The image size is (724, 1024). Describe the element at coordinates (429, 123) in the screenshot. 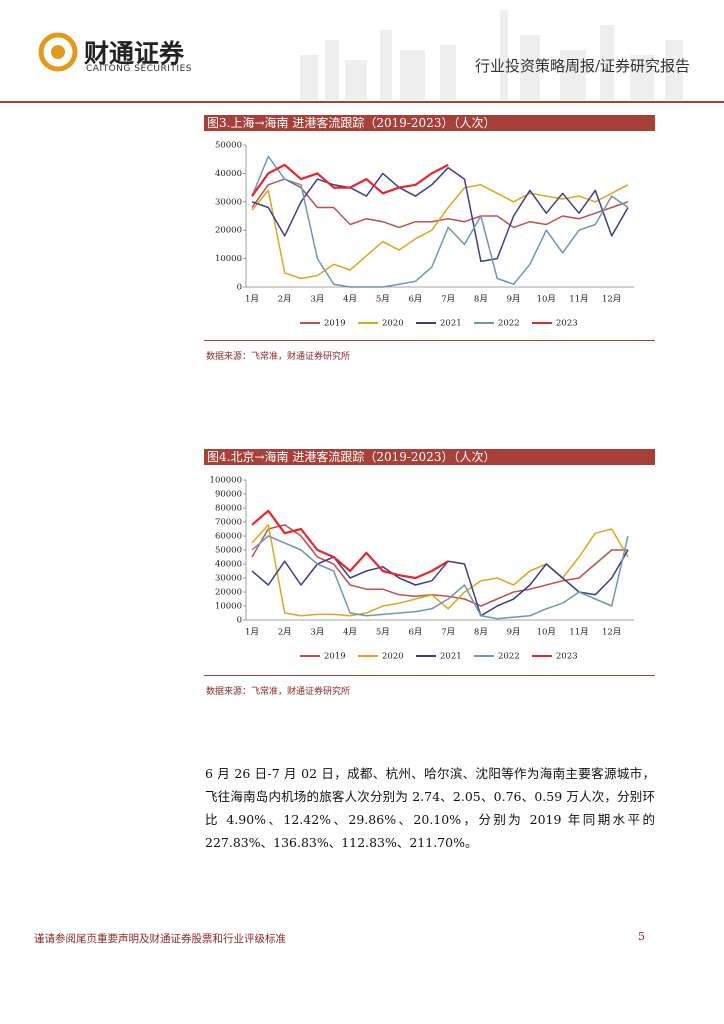

I see `figure-title: 图3.上海→海南 进港客流跟踪（2019-2023）（人次）` at that location.